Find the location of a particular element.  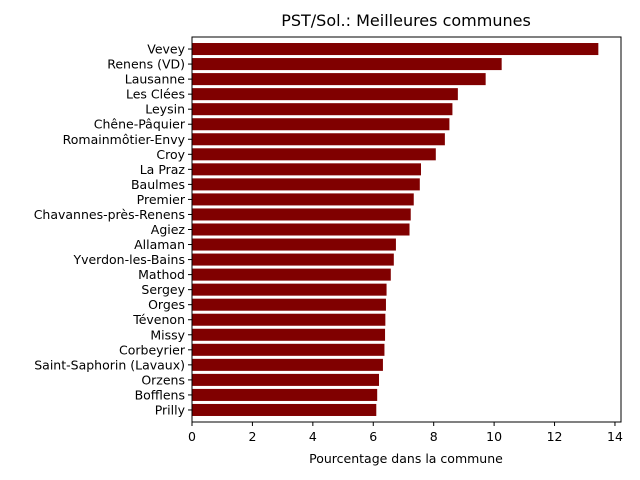

x-tick-label-6: 12 is located at coordinates (555, 436).